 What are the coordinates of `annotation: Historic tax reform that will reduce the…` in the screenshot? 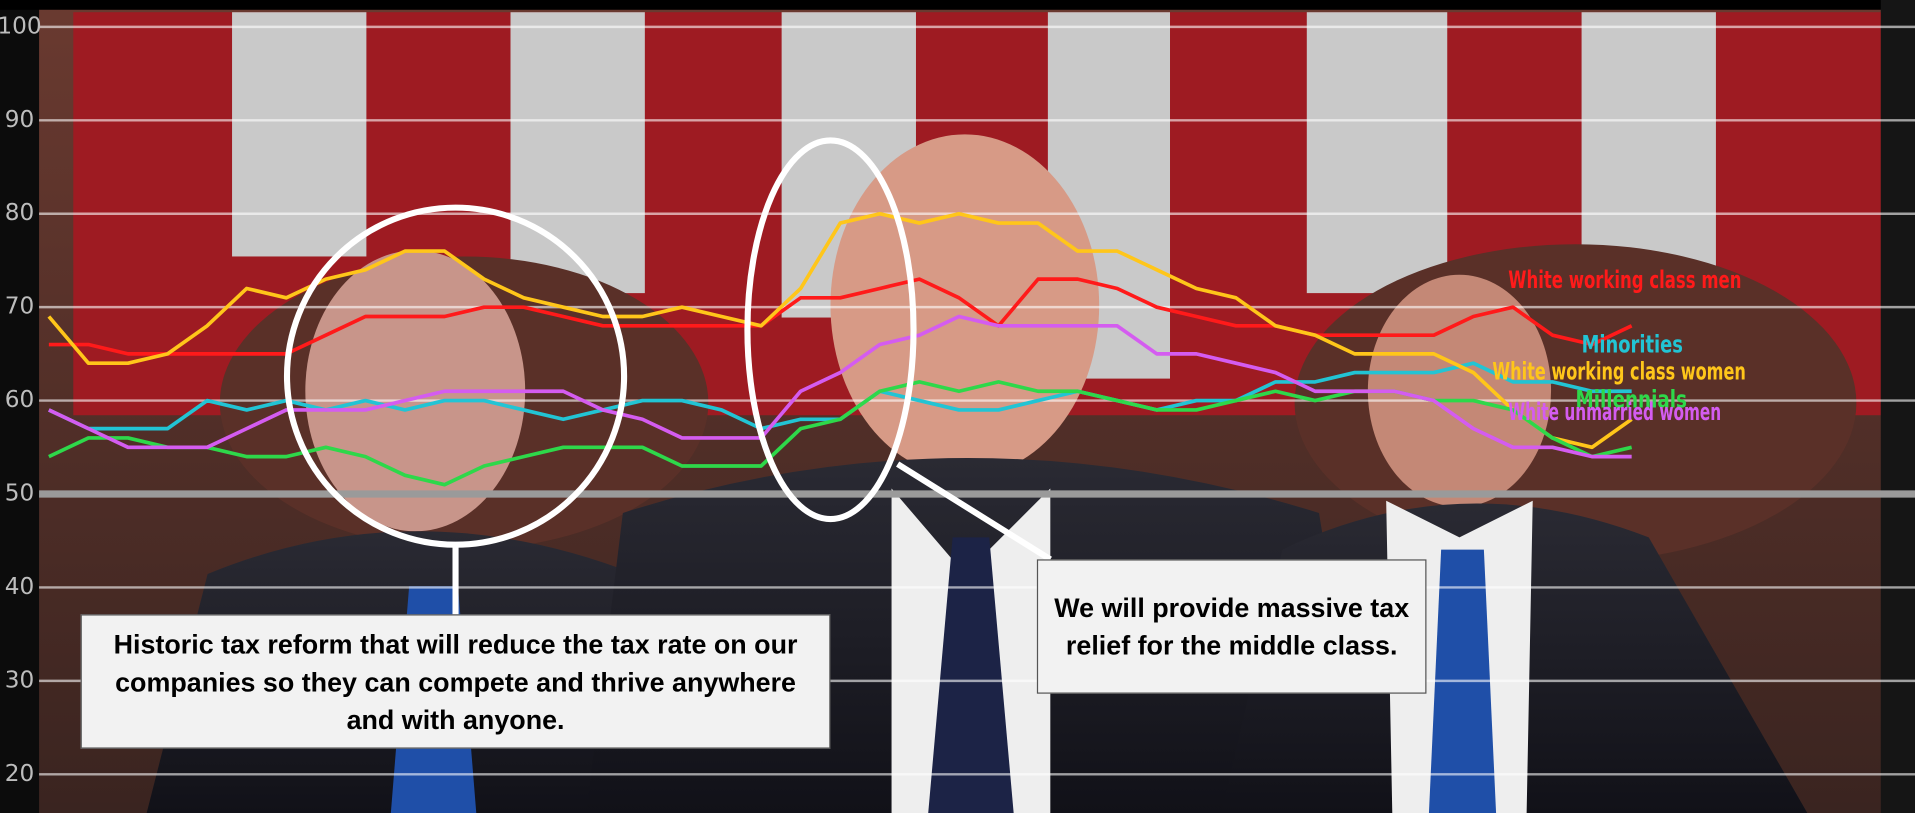 It's located at (455, 681).